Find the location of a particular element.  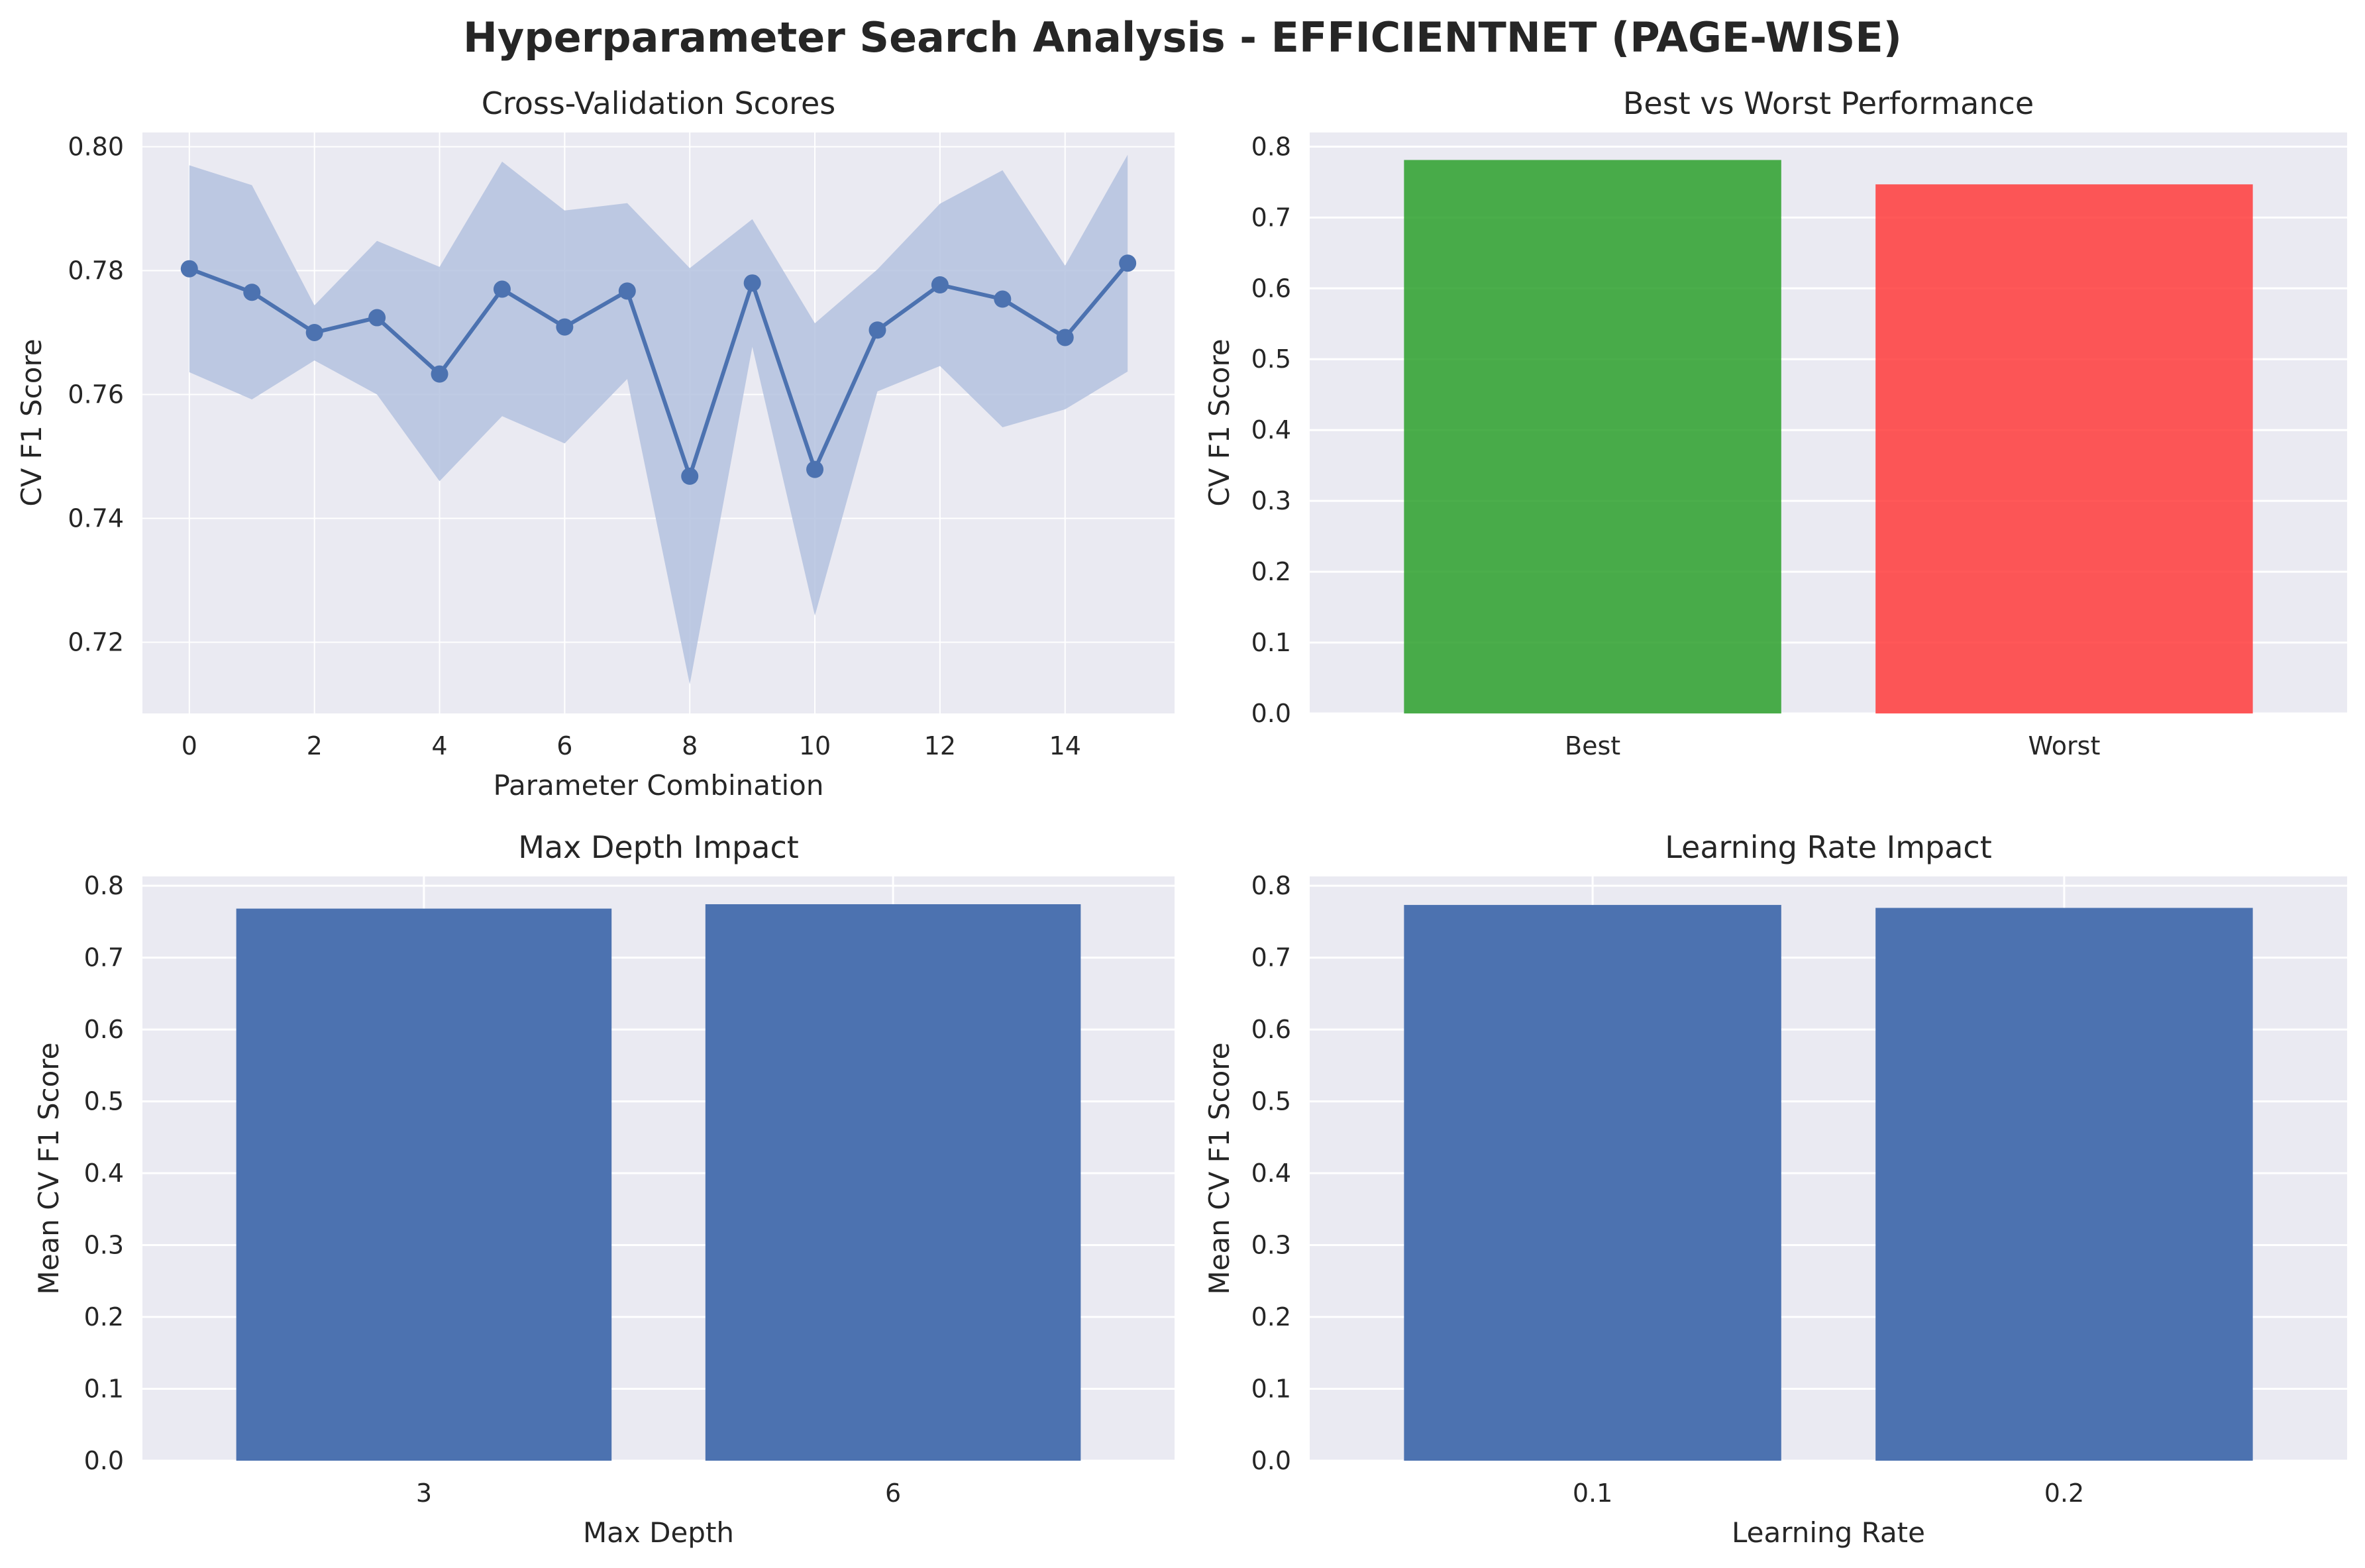

x-tick-label: 2 is located at coordinates (315, 746).